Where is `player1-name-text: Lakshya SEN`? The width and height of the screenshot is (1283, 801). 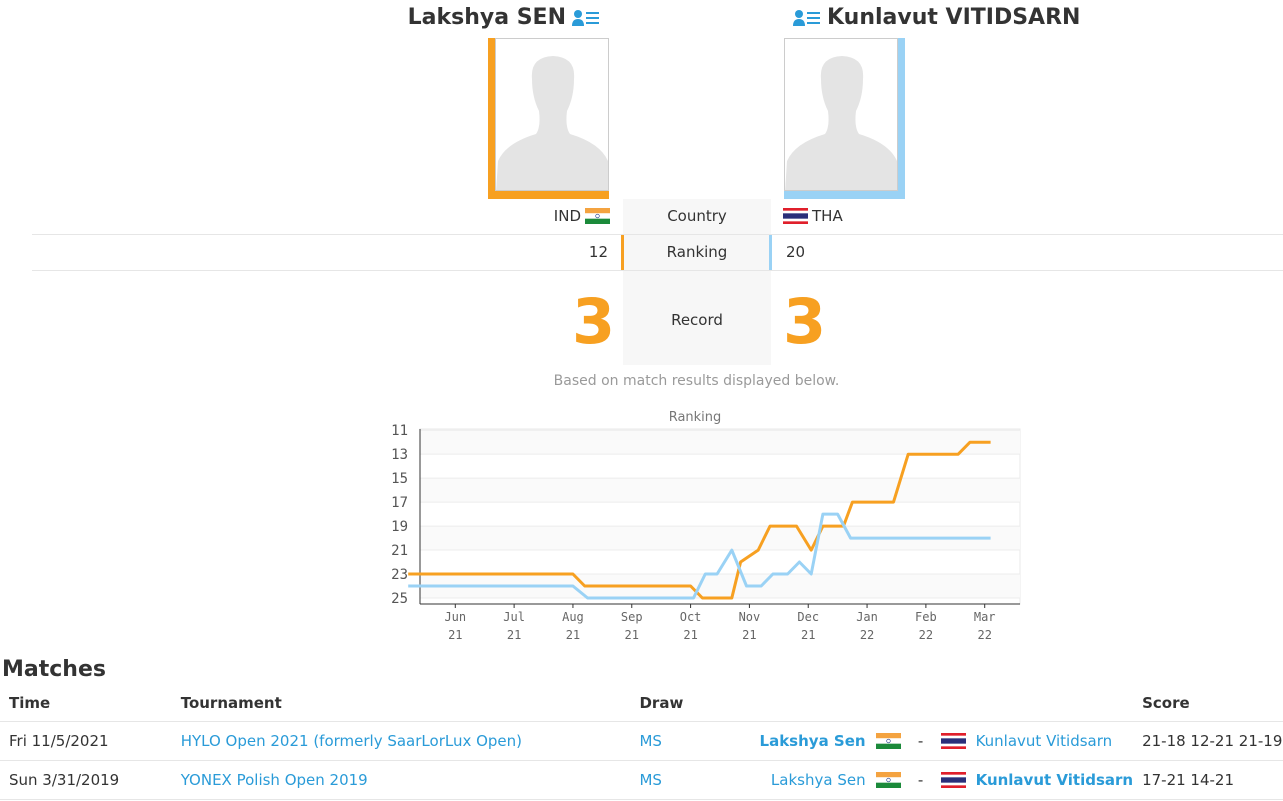
player1-name-text: Lakshya SEN is located at coordinates (486, 17).